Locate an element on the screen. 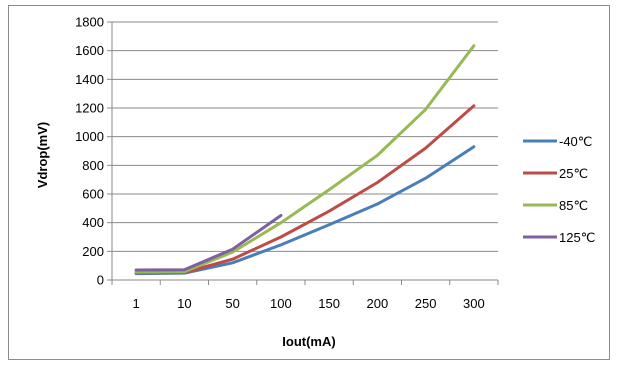 The width and height of the screenshot is (619, 367). x-tick-label: 50 is located at coordinates (232, 303).